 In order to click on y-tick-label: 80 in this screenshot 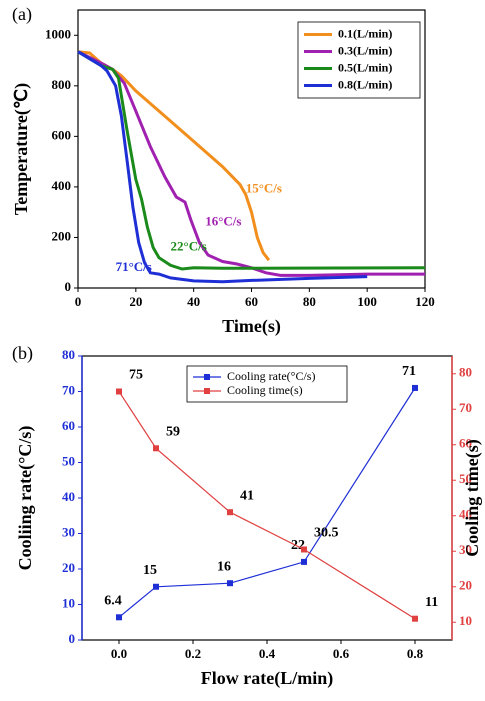, I will do `click(68, 354)`.